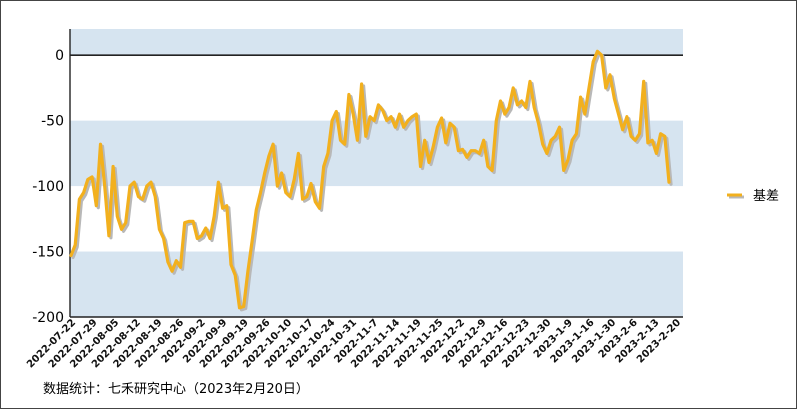  I want to click on legend-label: 基差, so click(766, 196).